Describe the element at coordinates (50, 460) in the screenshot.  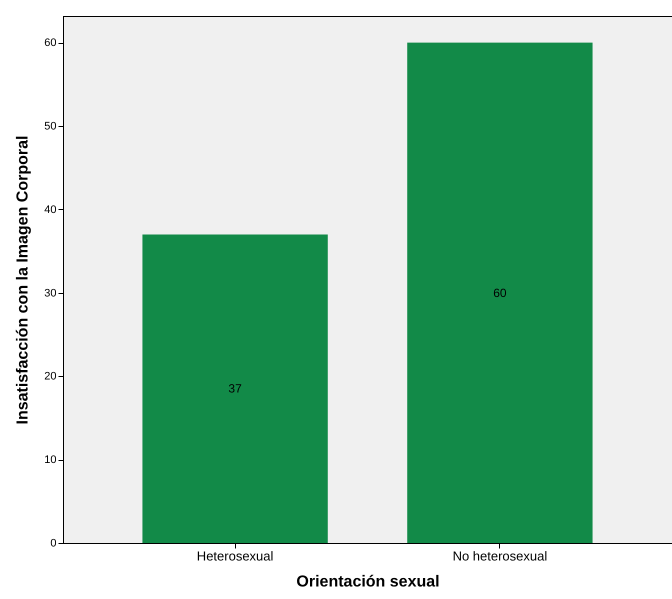
I see `y-tick-label: 10` at that location.